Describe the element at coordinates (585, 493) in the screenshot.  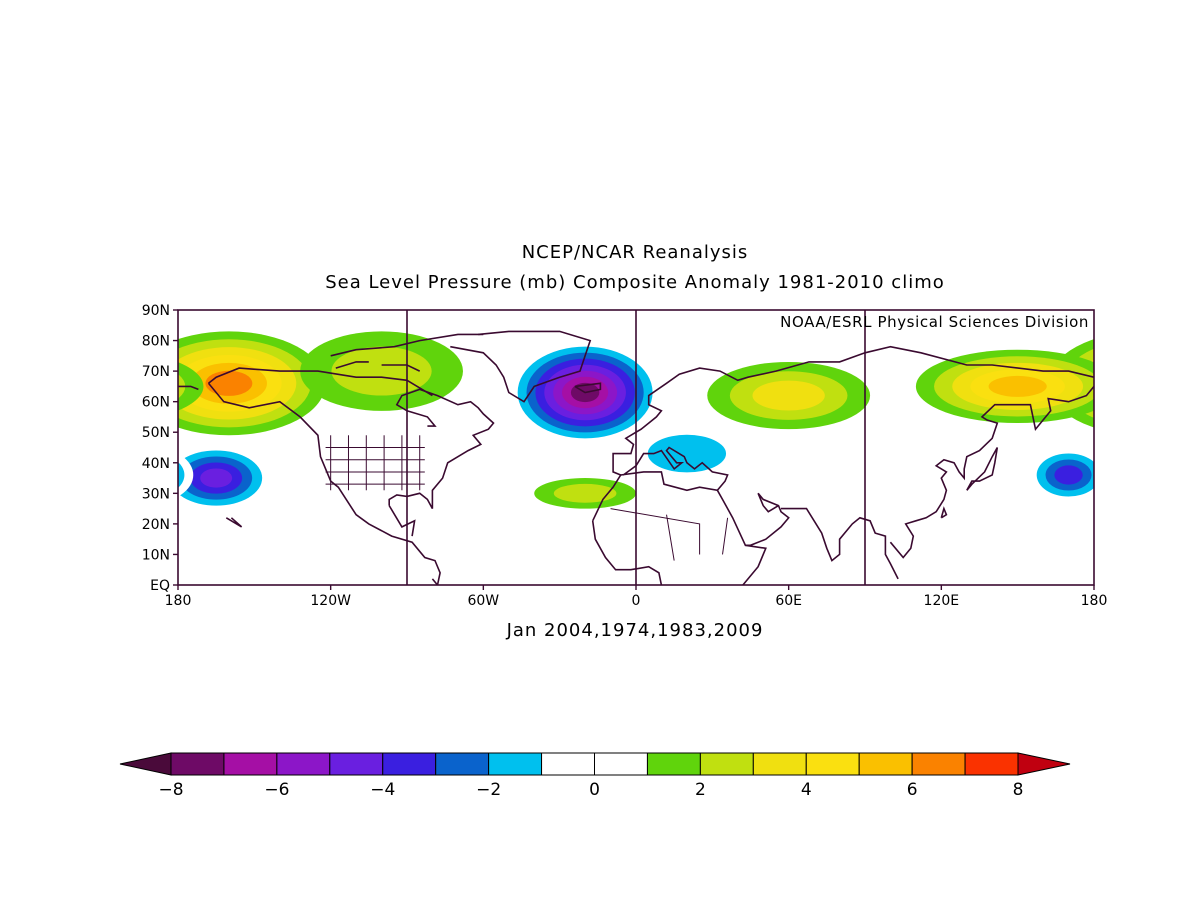
I see `anomaly-central-atlantic-high` at that location.